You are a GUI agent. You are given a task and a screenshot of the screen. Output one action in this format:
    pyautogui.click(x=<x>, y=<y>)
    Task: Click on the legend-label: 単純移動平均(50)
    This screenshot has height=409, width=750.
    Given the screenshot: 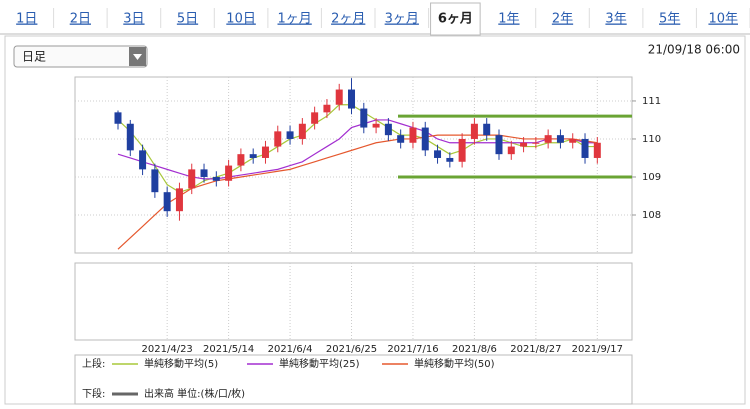 What is the action you would take?
    pyautogui.click(x=454, y=363)
    